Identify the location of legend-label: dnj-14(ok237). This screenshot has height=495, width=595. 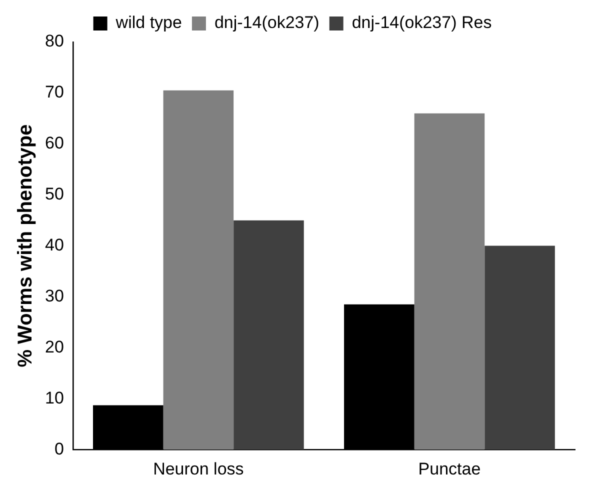
(267, 22).